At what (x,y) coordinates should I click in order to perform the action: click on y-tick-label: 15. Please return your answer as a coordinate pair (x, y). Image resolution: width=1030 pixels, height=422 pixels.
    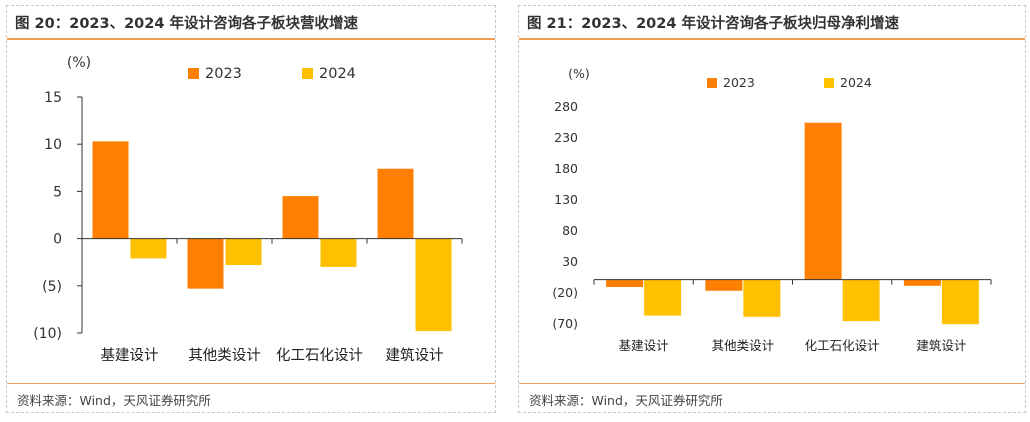
    Looking at the image, I should click on (53, 98).